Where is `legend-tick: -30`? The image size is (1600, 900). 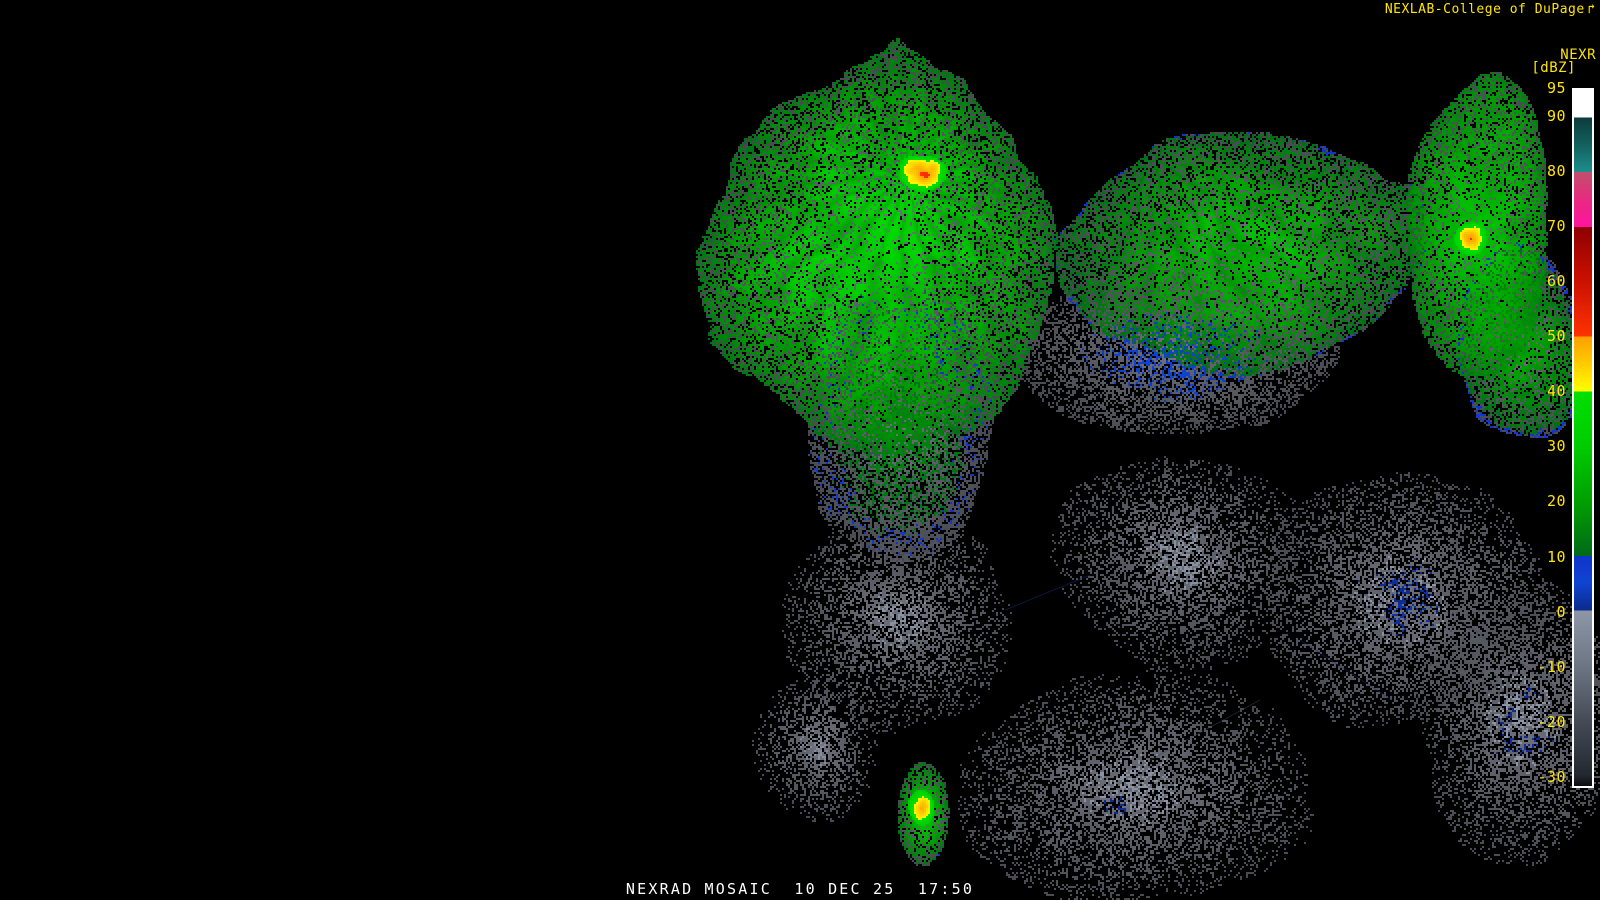 legend-tick: -30 is located at coordinates (1551, 776).